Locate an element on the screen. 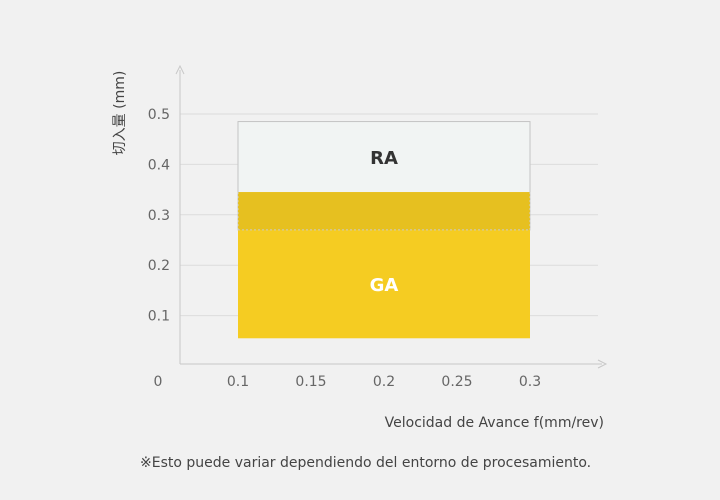  region-label-ga: GA is located at coordinates (384, 285).